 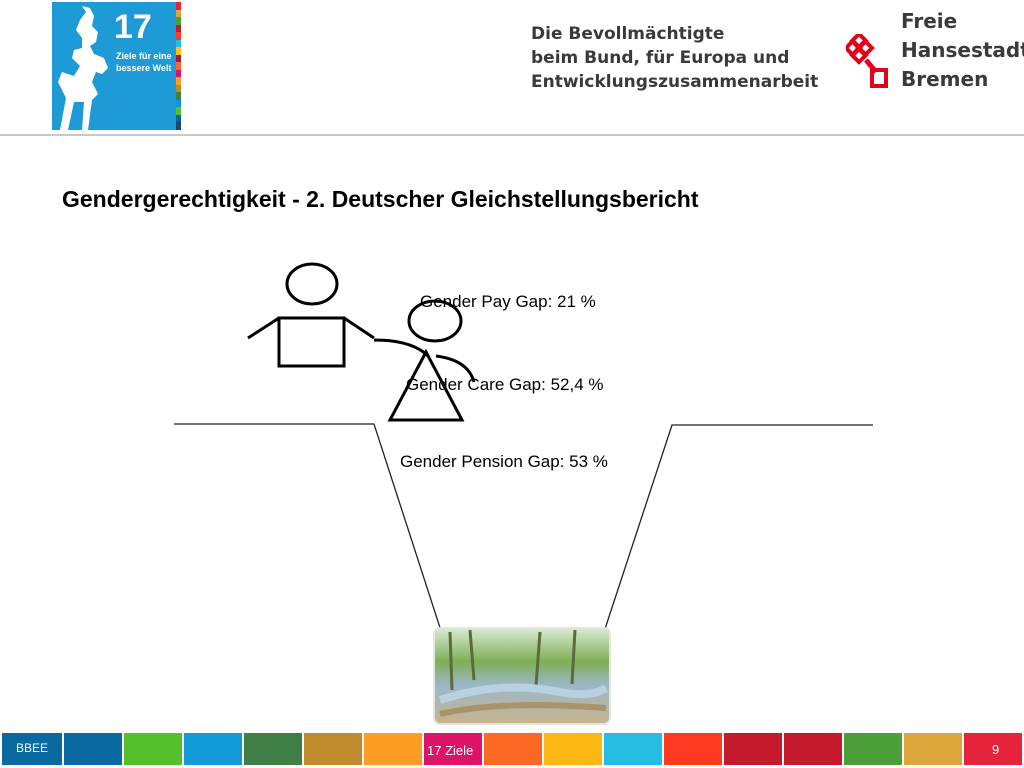 I want to click on man-figure-icon, so click(x=338, y=315).